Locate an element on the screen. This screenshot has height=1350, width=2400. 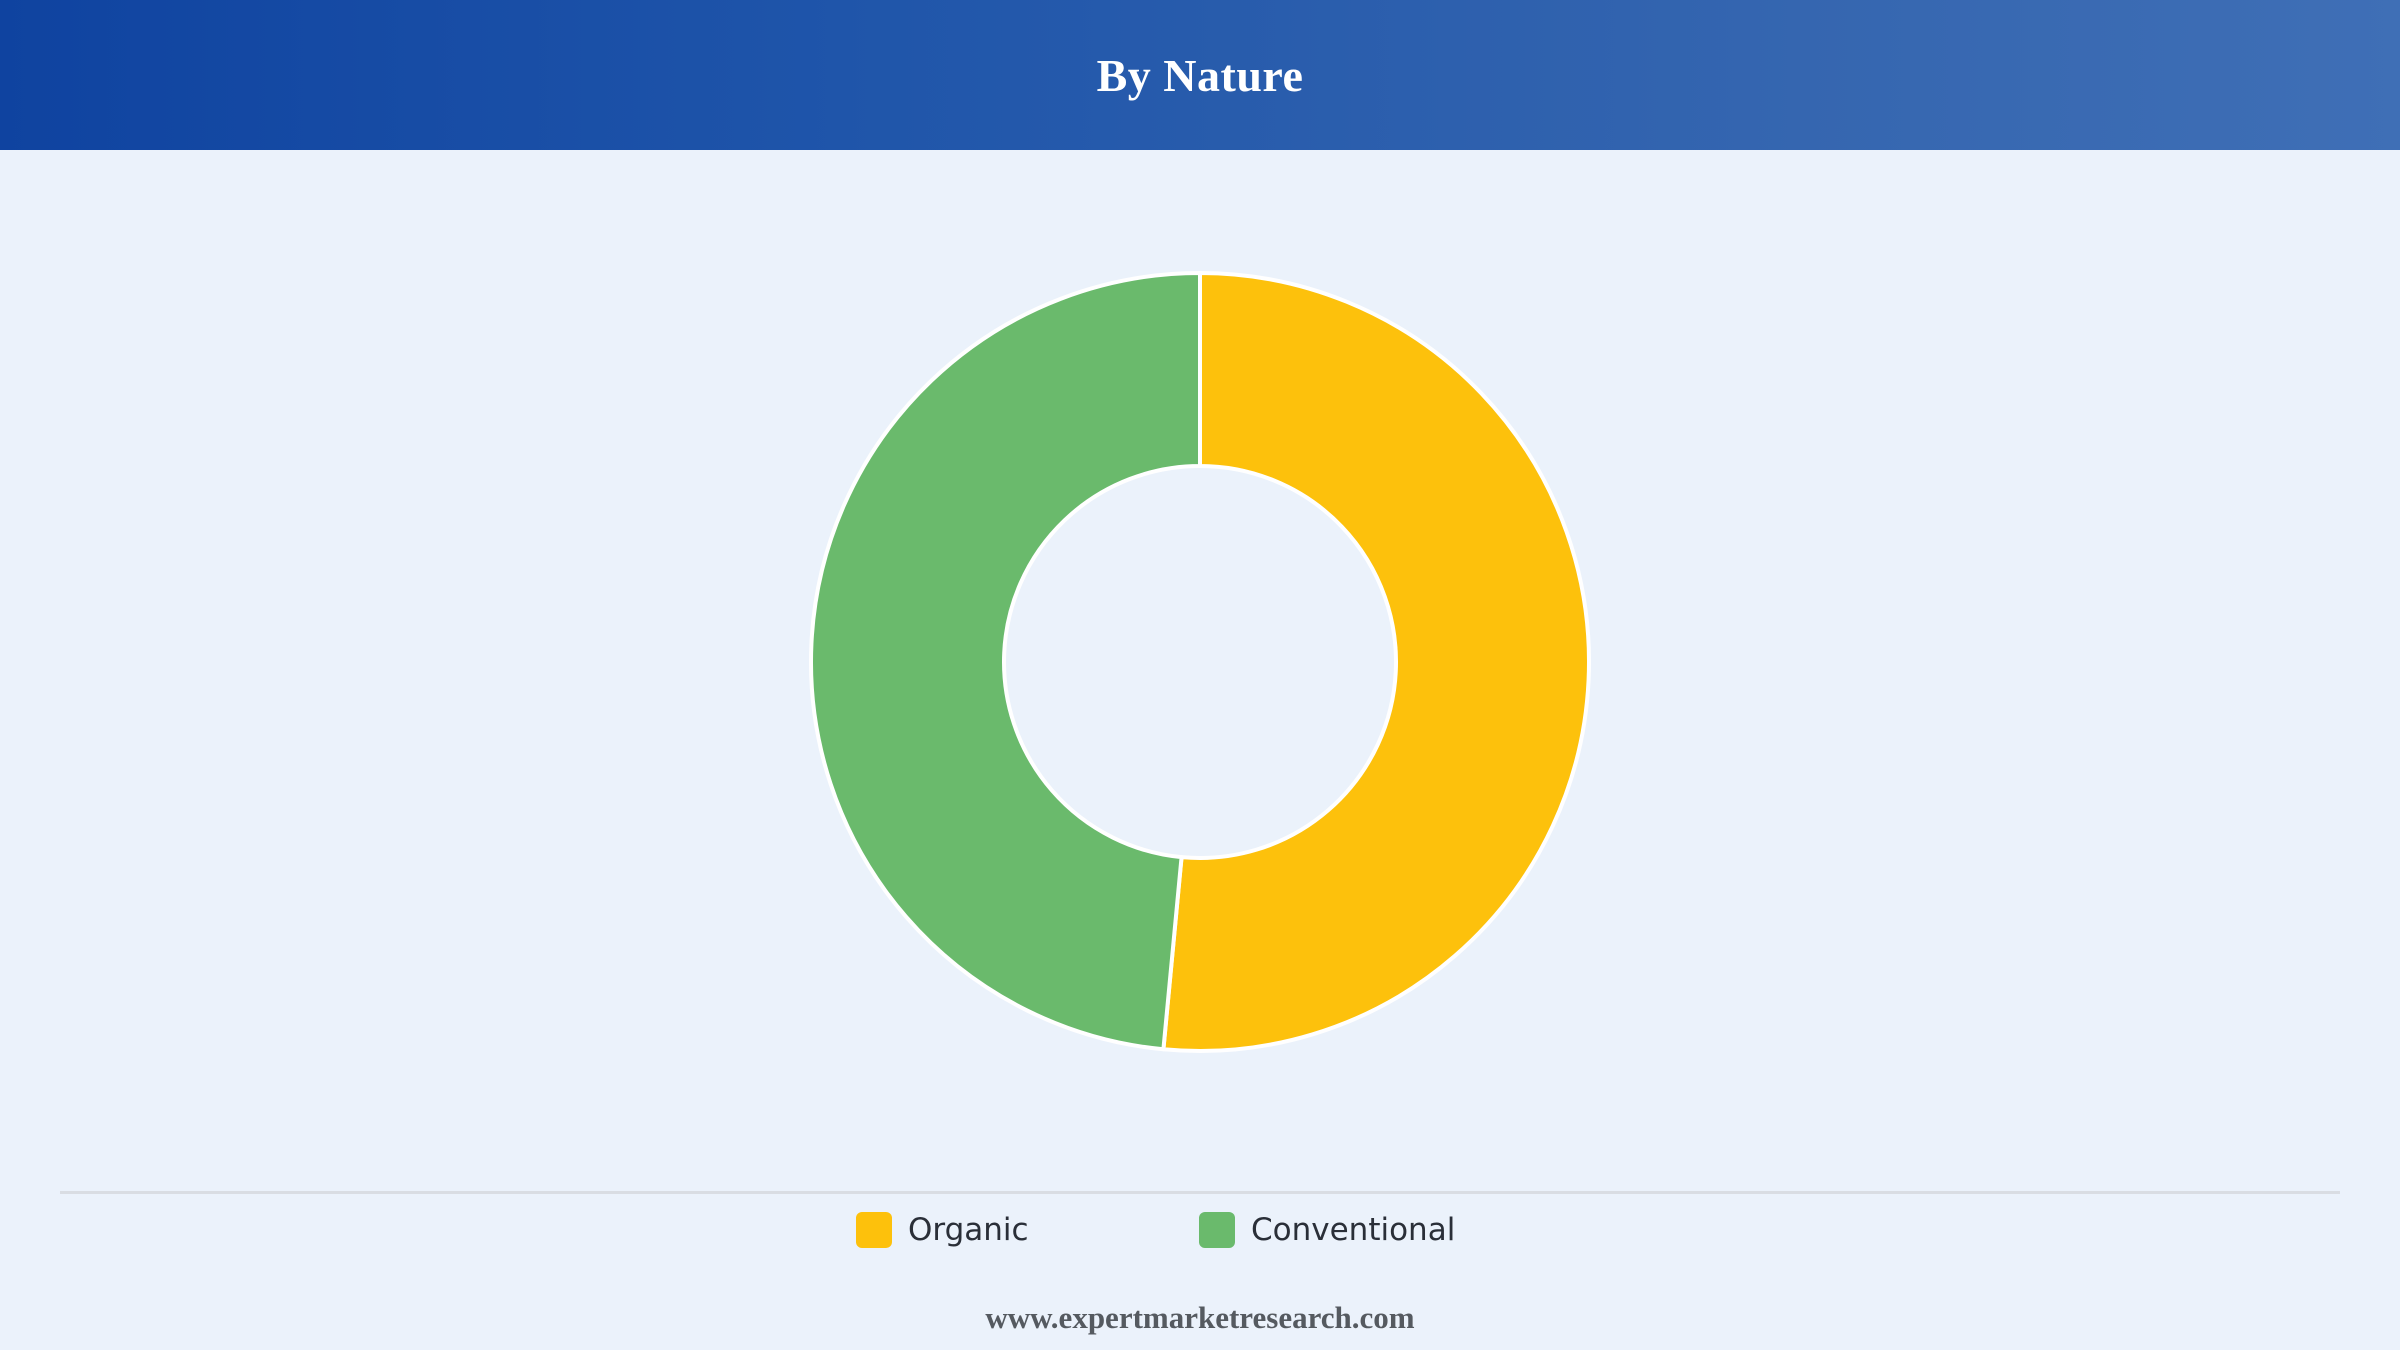
legend-swatch-organic is located at coordinates (874, 1230).